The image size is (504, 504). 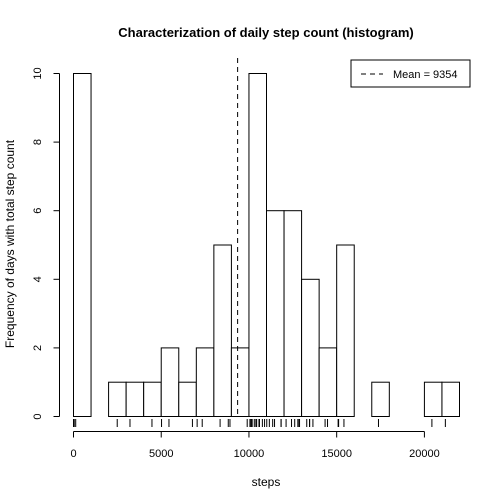 What do you see at coordinates (38, 416) in the screenshot?
I see `y-tick-label: 0` at bounding box center [38, 416].